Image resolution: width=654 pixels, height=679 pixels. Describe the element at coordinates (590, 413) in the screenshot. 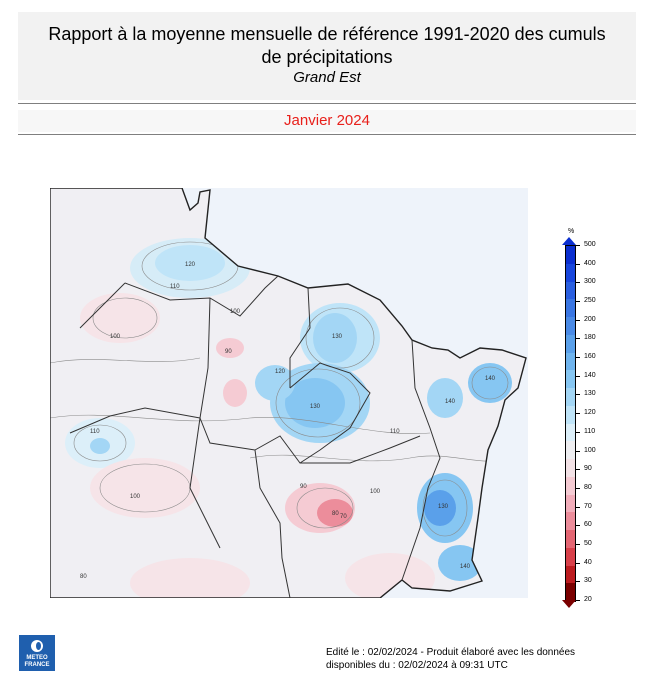

I see `legend-label: 120` at that location.